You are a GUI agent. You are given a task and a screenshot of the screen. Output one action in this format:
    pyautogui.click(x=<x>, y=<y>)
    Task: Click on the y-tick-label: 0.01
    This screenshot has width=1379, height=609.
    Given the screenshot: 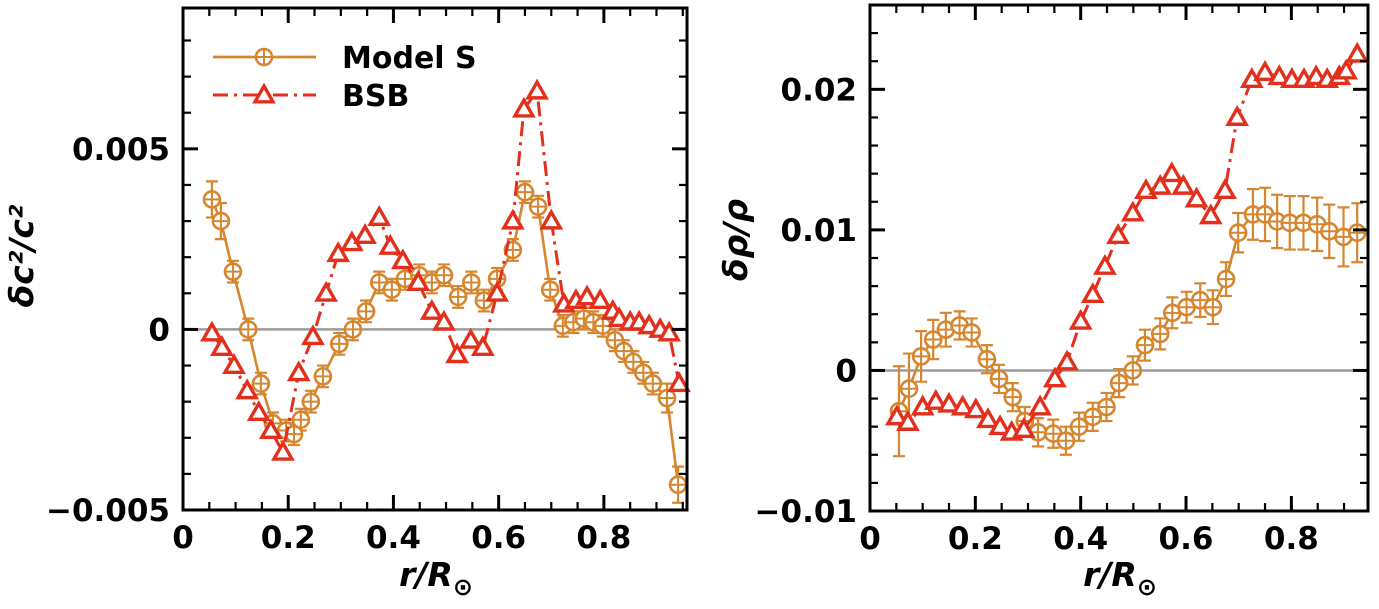 What is the action you would take?
    pyautogui.click(x=819, y=231)
    